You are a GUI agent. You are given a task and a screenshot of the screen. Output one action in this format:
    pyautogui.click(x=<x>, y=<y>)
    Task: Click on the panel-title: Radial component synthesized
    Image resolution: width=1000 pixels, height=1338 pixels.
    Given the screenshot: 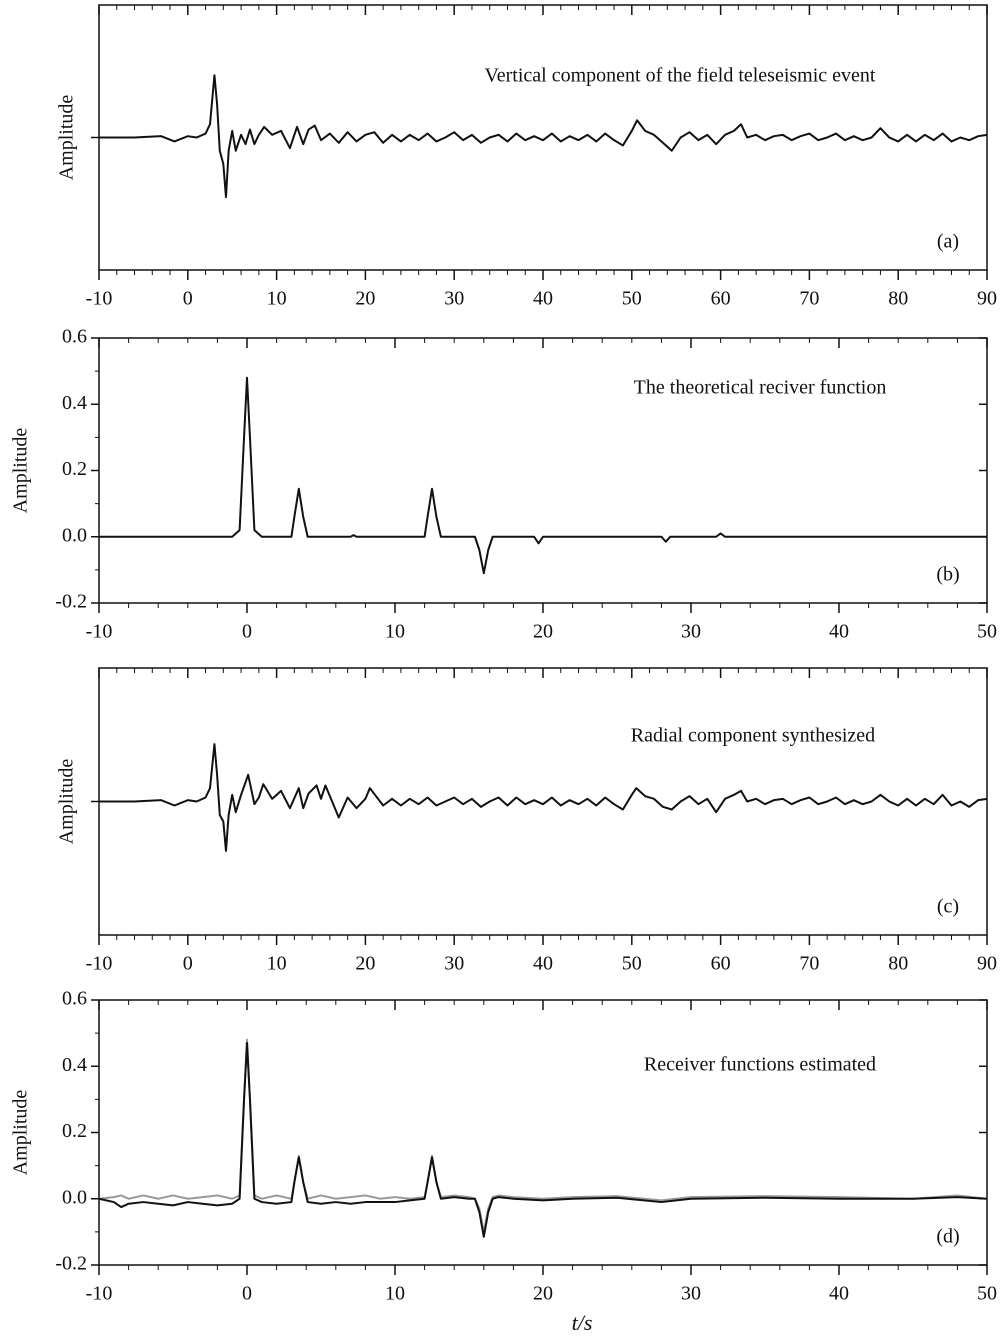 What is the action you would take?
    pyautogui.click(x=753, y=736)
    